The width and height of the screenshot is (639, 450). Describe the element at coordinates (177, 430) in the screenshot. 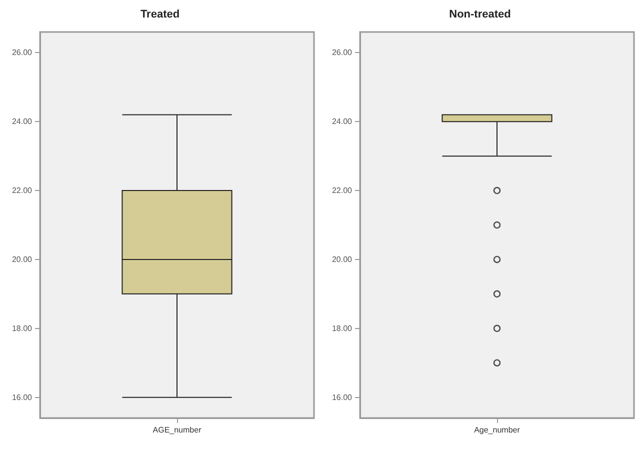

I see `x-tick-label: AGE_number` at that location.